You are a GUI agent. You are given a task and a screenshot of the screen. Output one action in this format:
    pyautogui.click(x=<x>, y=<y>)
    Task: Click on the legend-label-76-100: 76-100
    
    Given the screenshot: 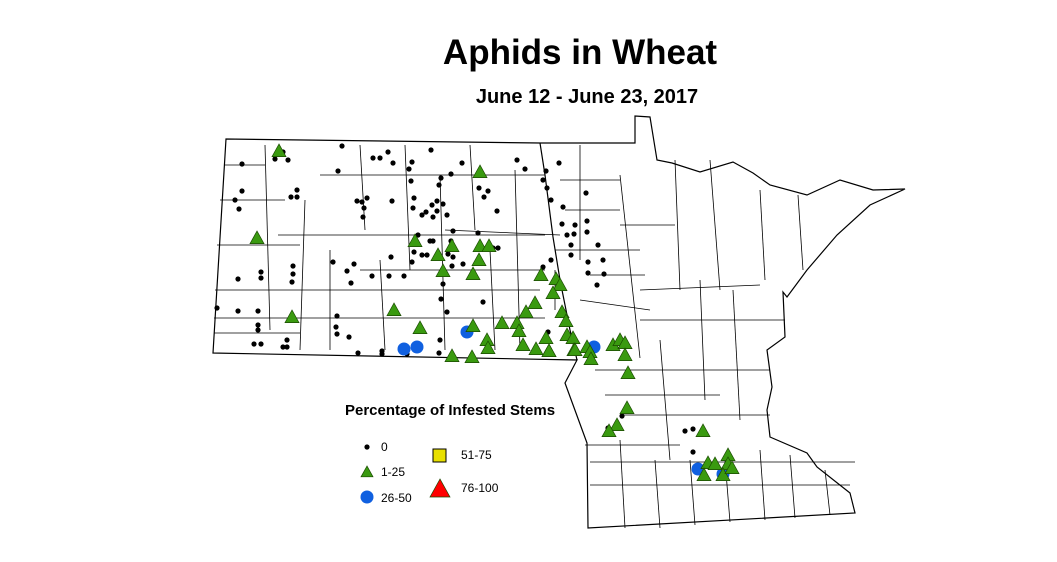 What is the action you would take?
    pyautogui.click(x=480, y=488)
    